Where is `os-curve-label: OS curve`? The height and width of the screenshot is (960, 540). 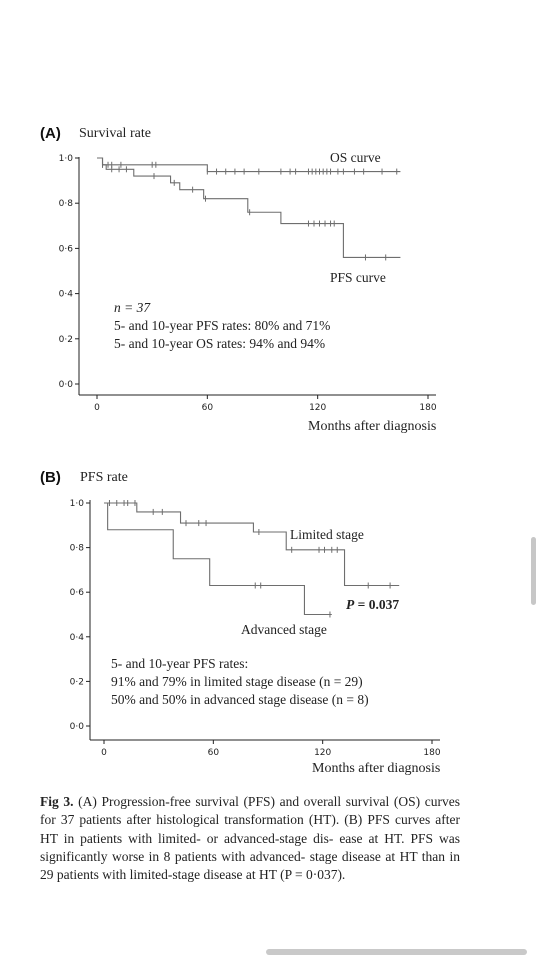
os-curve-label: OS curve is located at coordinates (355, 157).